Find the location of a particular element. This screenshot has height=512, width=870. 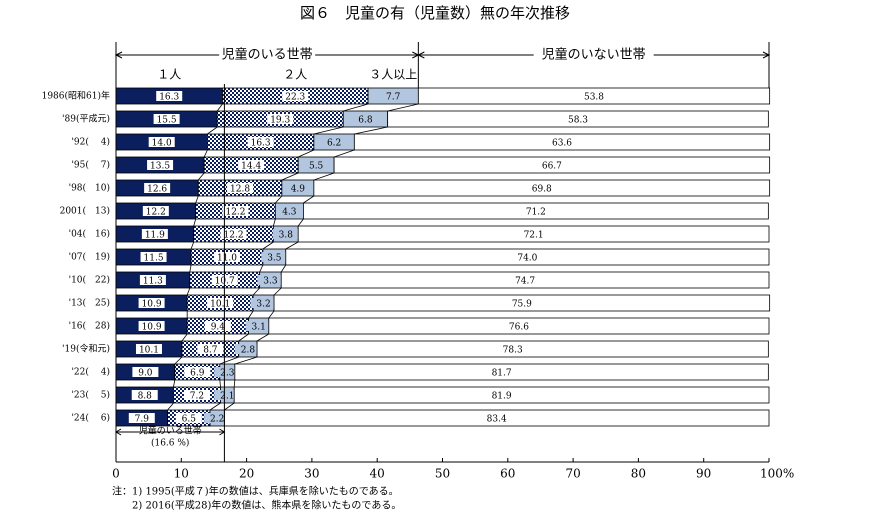

value-label: 74.7 is located at coordinates (525, 282).